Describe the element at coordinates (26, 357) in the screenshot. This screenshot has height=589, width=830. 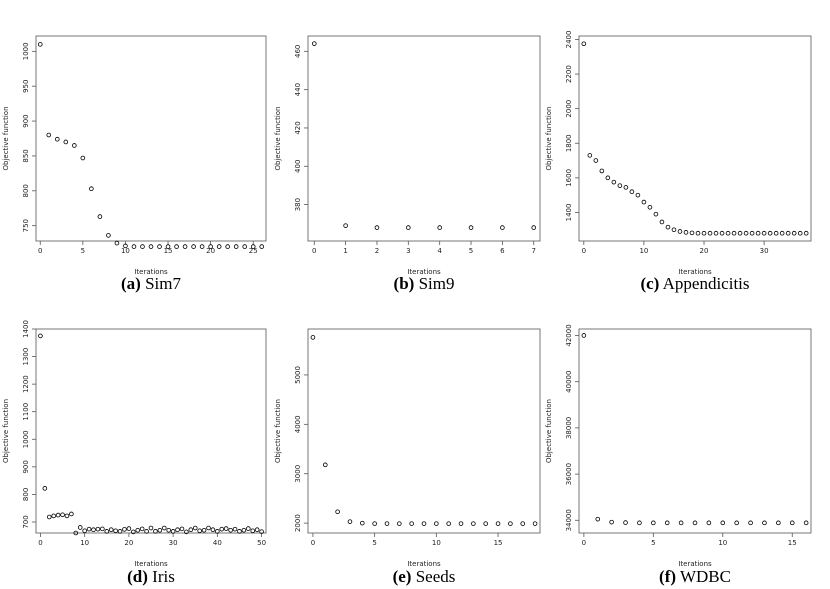
I see `y-tick-label: 1300` at that location.